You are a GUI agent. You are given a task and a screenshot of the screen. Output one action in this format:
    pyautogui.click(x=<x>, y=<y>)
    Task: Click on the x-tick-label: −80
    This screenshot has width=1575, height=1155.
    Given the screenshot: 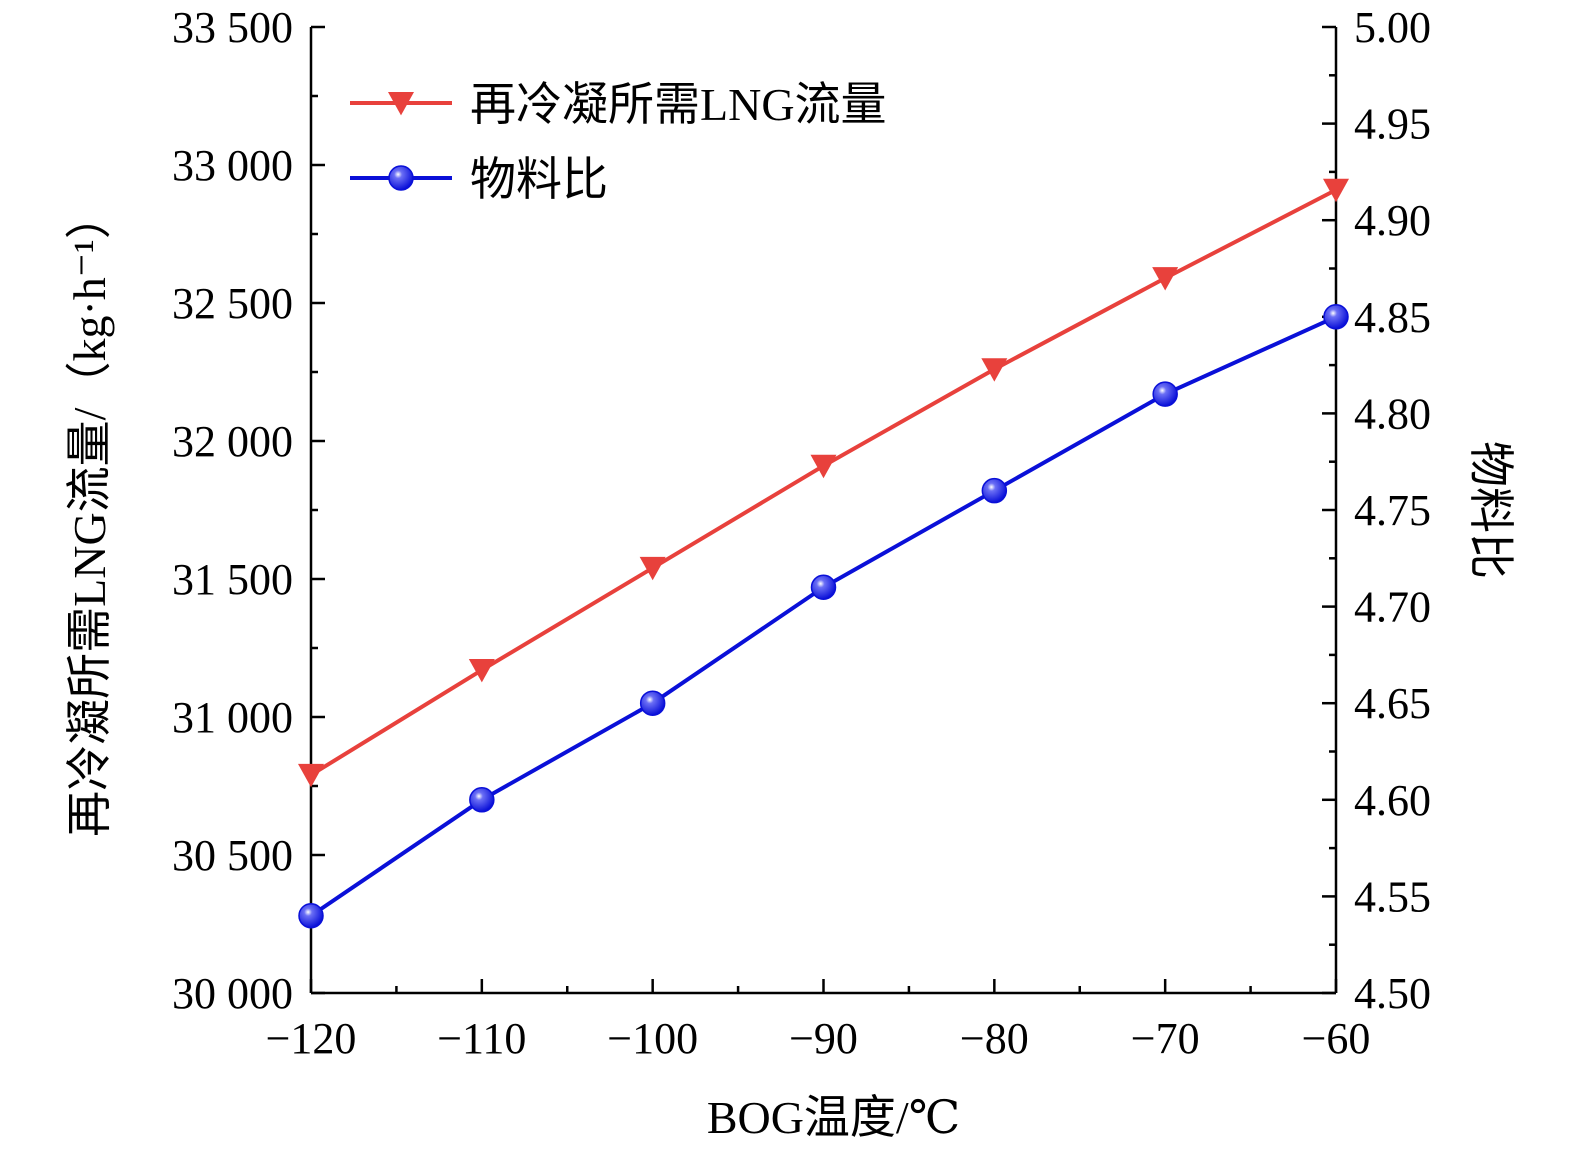 What is the action you would take?
    pyautogui.click(x=994, y=1038)
    